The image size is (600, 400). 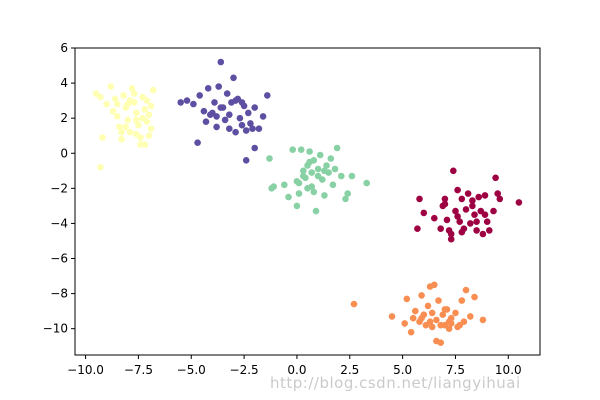 I want to click on y-tick-label: −10, so click(x=55, y=329).